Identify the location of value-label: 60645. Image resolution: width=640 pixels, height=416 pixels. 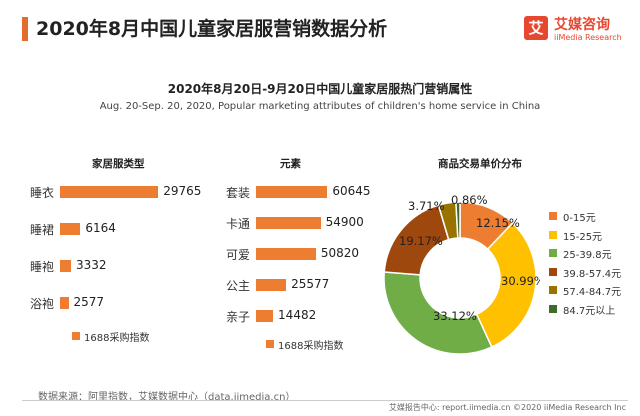
(351, 191).